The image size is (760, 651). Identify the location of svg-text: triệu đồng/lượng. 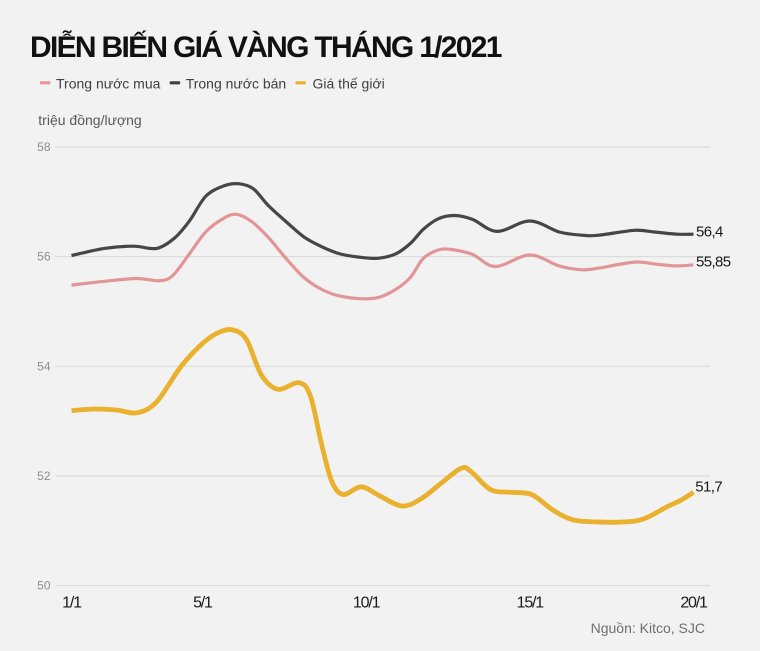
(89, 120).